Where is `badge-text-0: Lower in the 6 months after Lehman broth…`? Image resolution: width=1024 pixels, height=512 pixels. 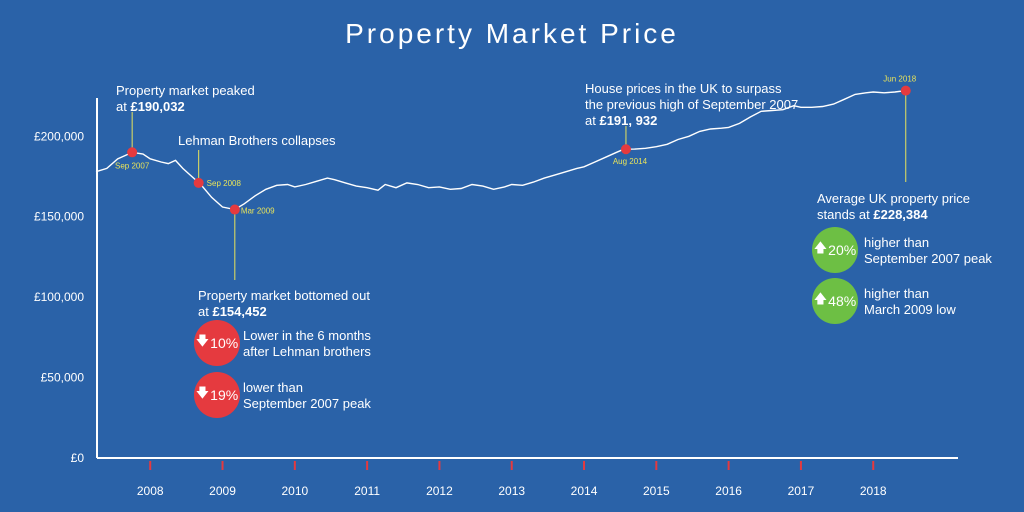
badge-text-0: Lower in the 6 months after Lehman broth… is located at coordinates (307, 344).